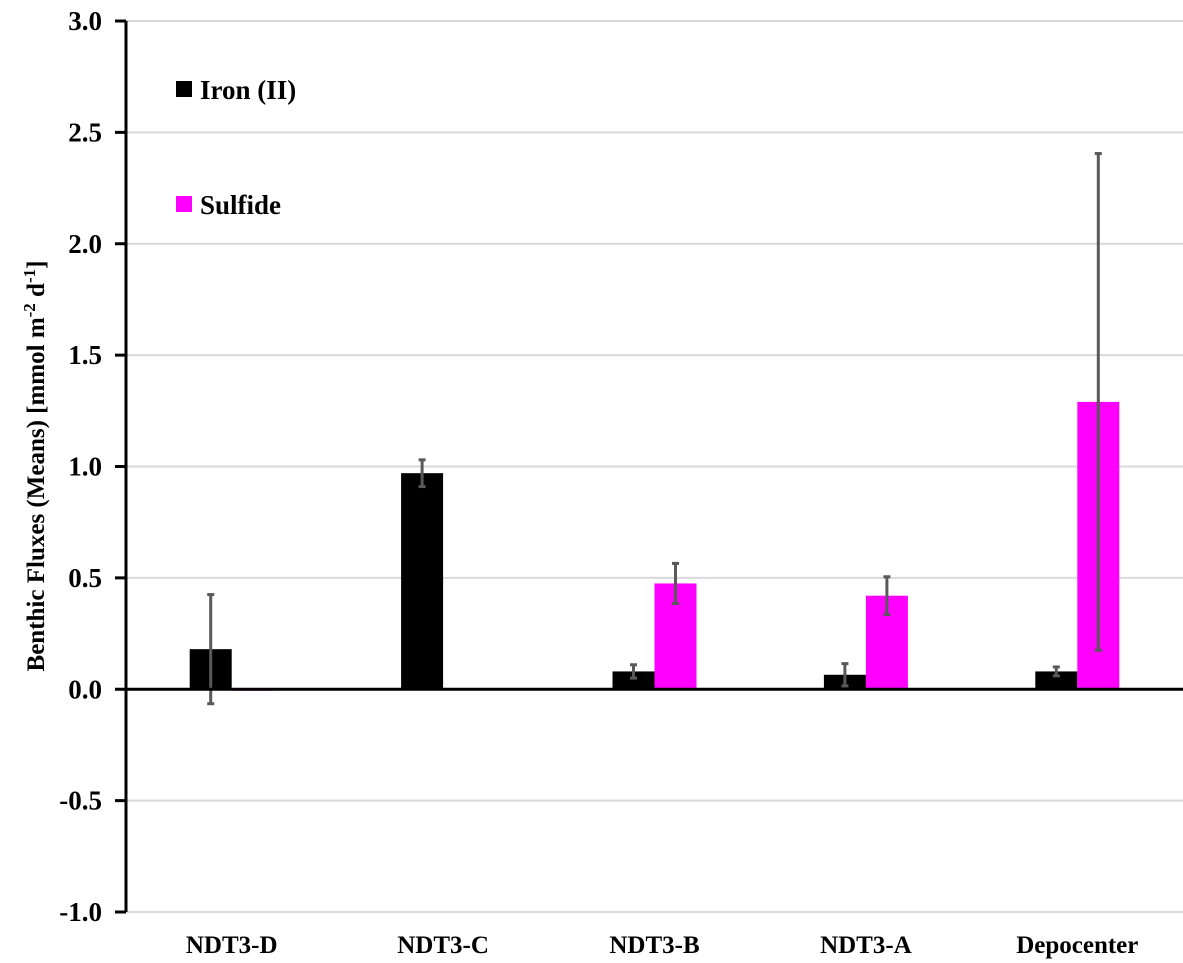  Describe the element at coordinates (85, 21) in the screenshot. I see `y-tick-label: 3.0` at that location.